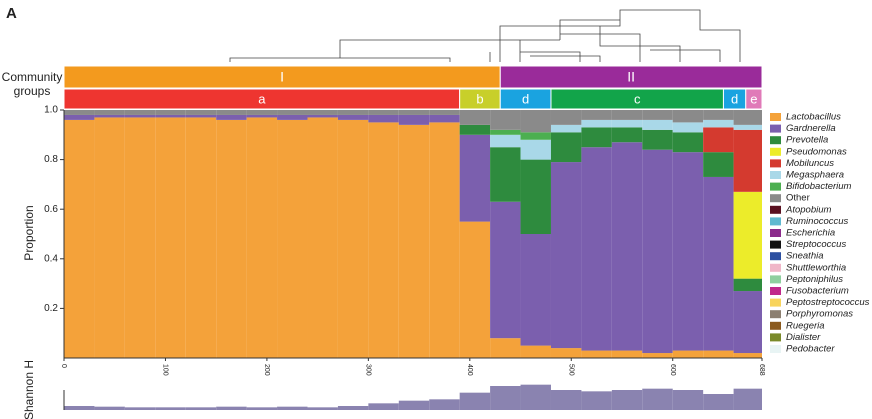 This screenshot has height=419, width=872. What do you see at coordinates (819, 314) in the screenshot?
I see `legend-label: Porphyromonas` at bounding box center [819, 314].